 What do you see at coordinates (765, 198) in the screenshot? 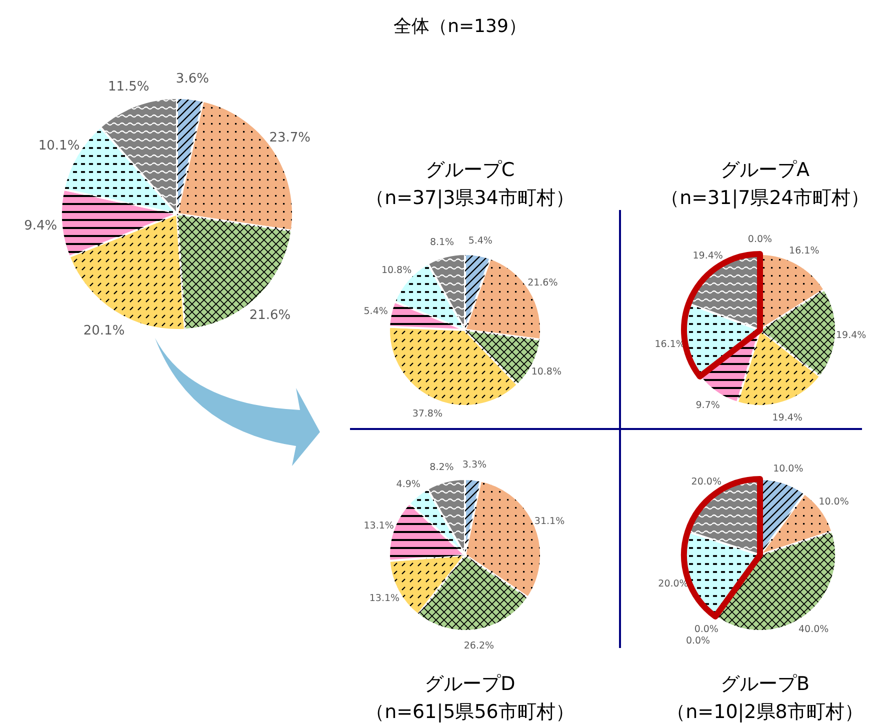
I see `chart-subtitle: （n=31|7県24市町村）` at bounding box center [765, 198].